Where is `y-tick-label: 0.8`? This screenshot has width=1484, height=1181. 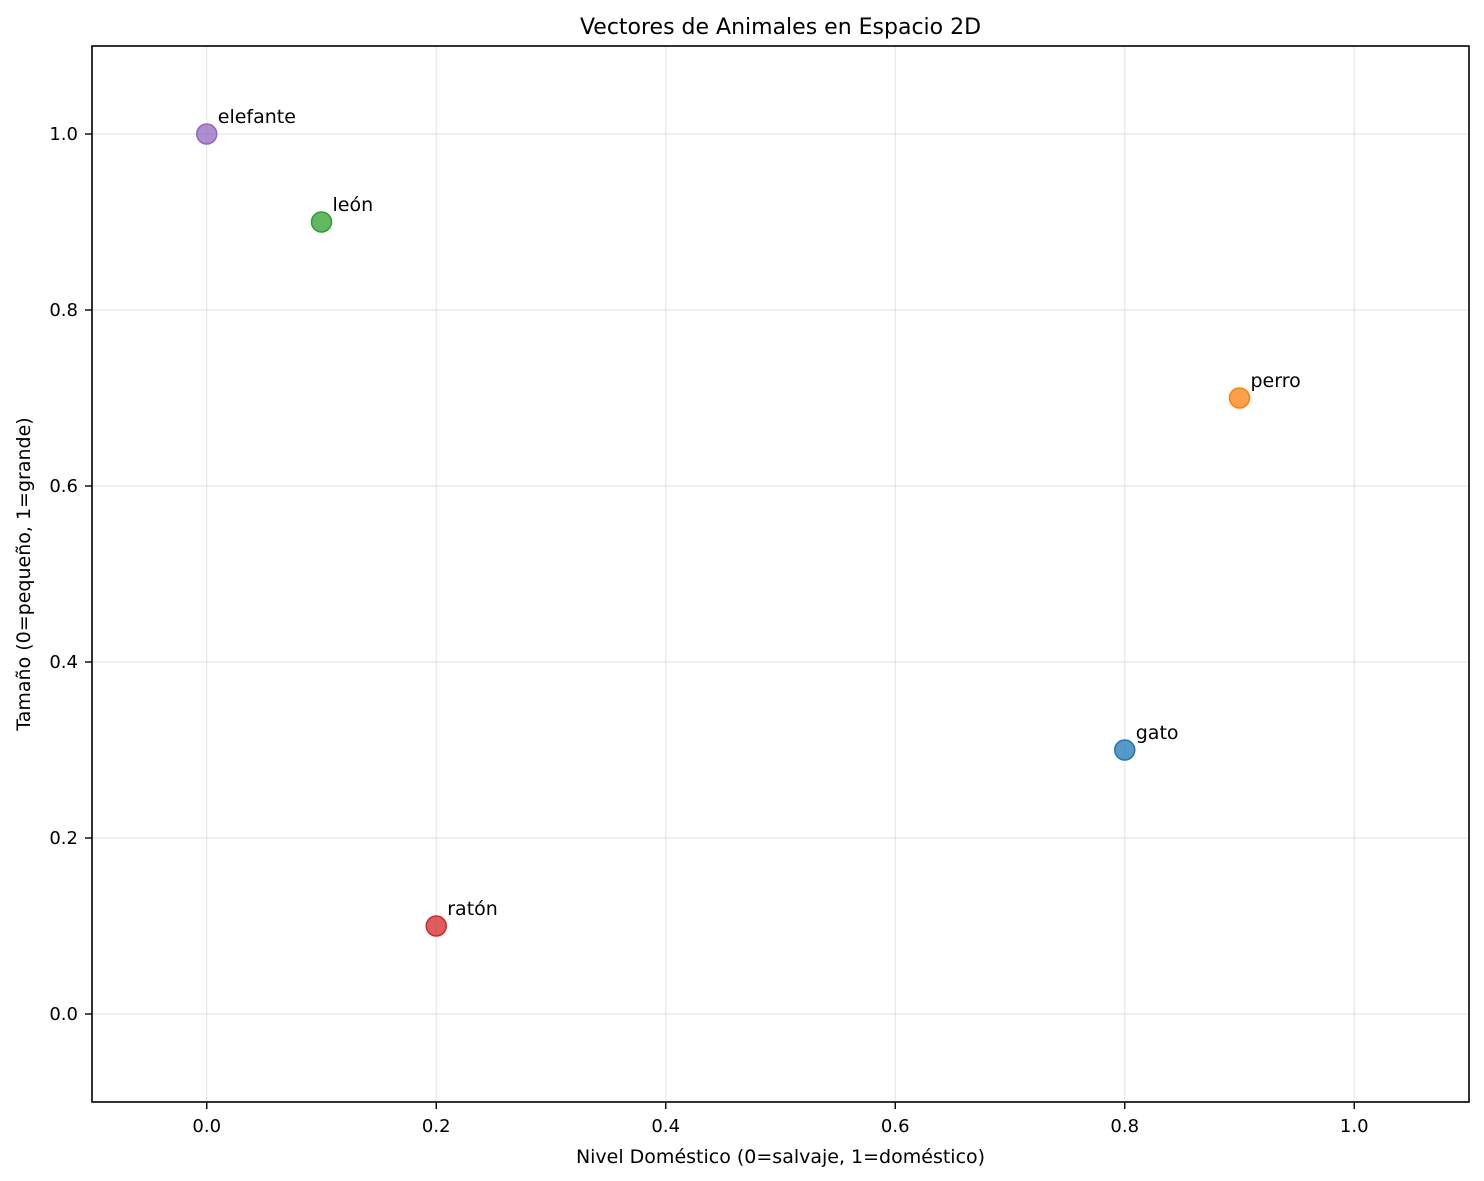 y-tick-label: 0.8 is located at coordinates (63, 310).